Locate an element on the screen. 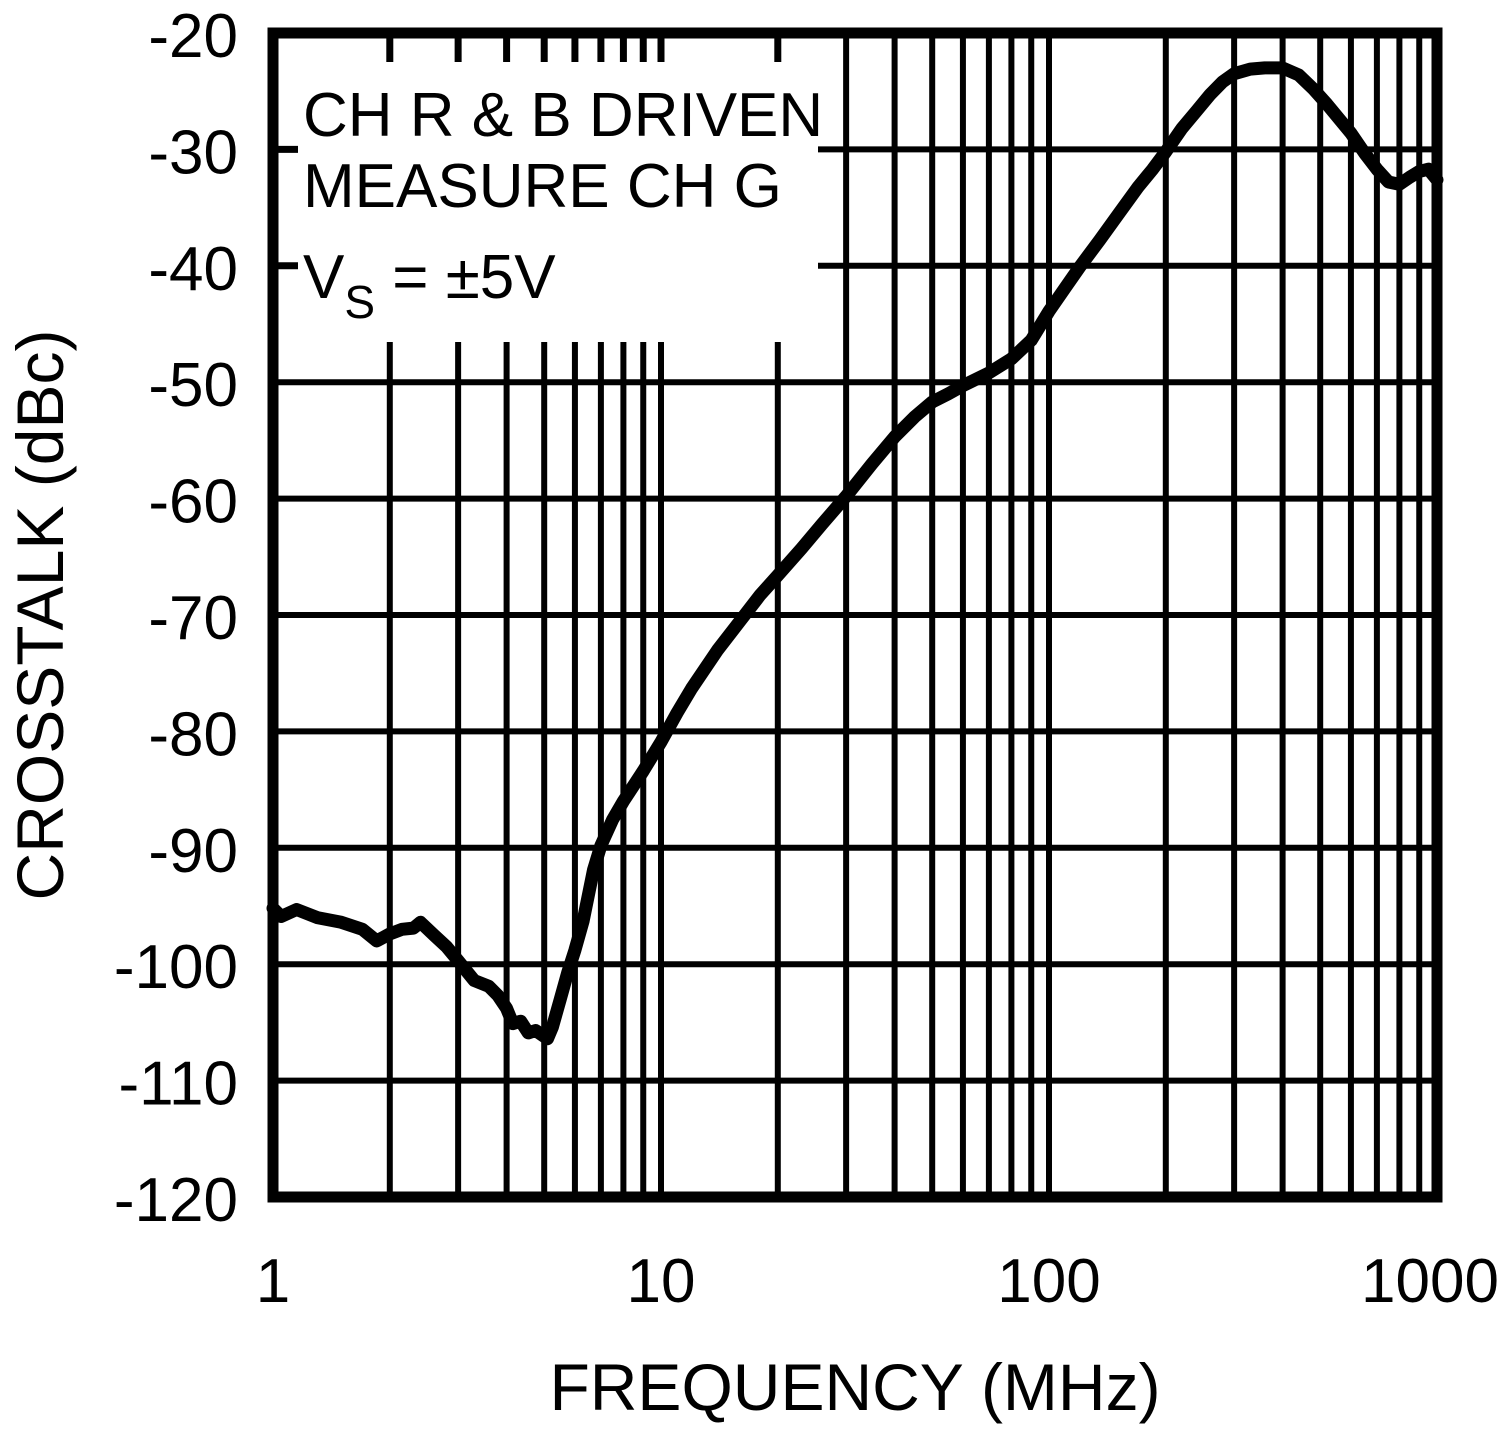 This screenshot has height=1436, width=1499. x-tick-label: 1 is located at coordinates (273, 1281).